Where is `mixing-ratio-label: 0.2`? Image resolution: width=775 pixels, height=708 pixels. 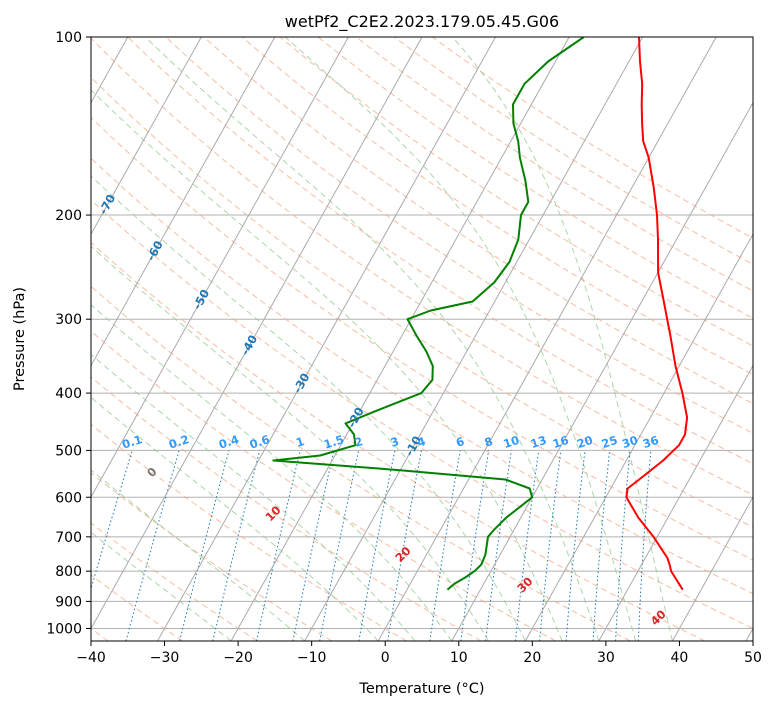 mixing-ratio-label: 0.2 is located at coordinates (179, 442).